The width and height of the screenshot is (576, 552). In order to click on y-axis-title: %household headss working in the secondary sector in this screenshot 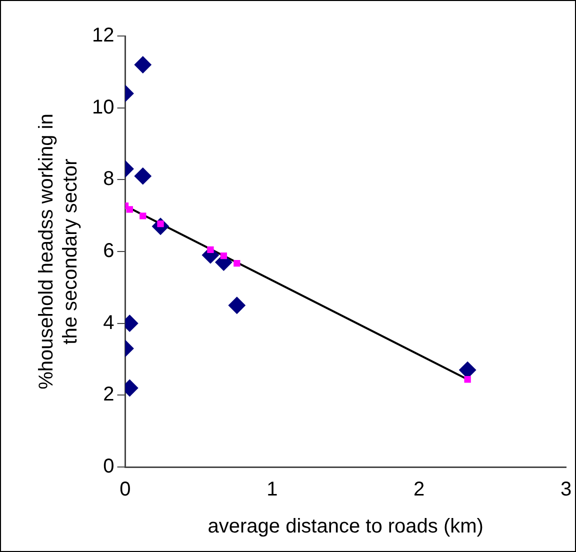, I will do `click(59, 252)`.